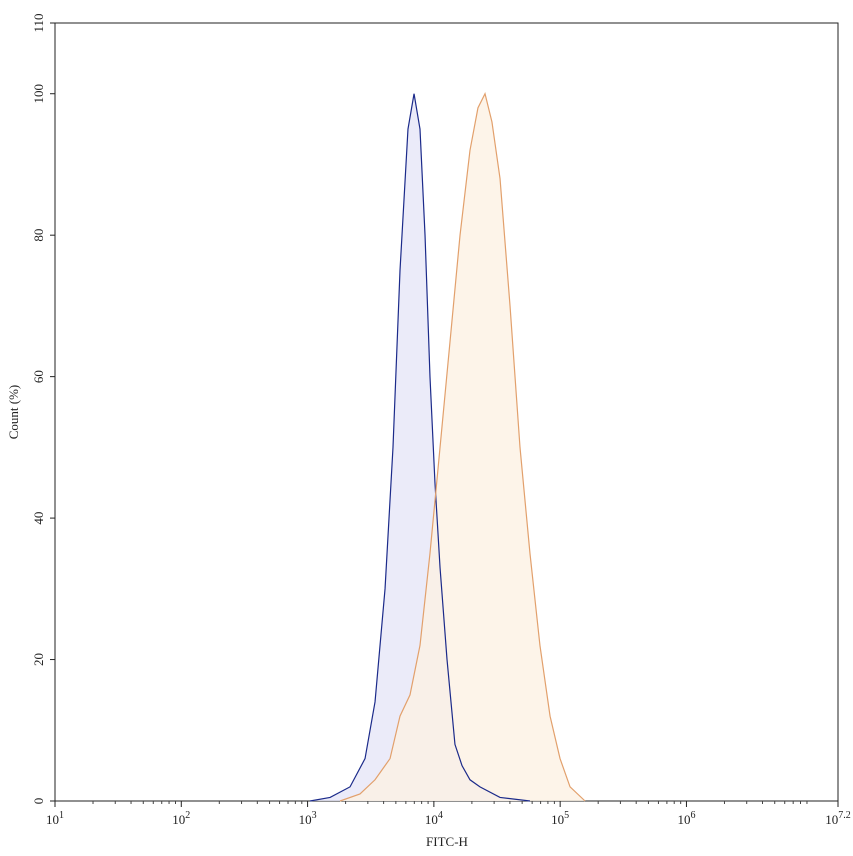  What do you see at coordinates (38, 22) in the screenshot?
I see `y-tick-label: 110` at bounding box center [38, 22].